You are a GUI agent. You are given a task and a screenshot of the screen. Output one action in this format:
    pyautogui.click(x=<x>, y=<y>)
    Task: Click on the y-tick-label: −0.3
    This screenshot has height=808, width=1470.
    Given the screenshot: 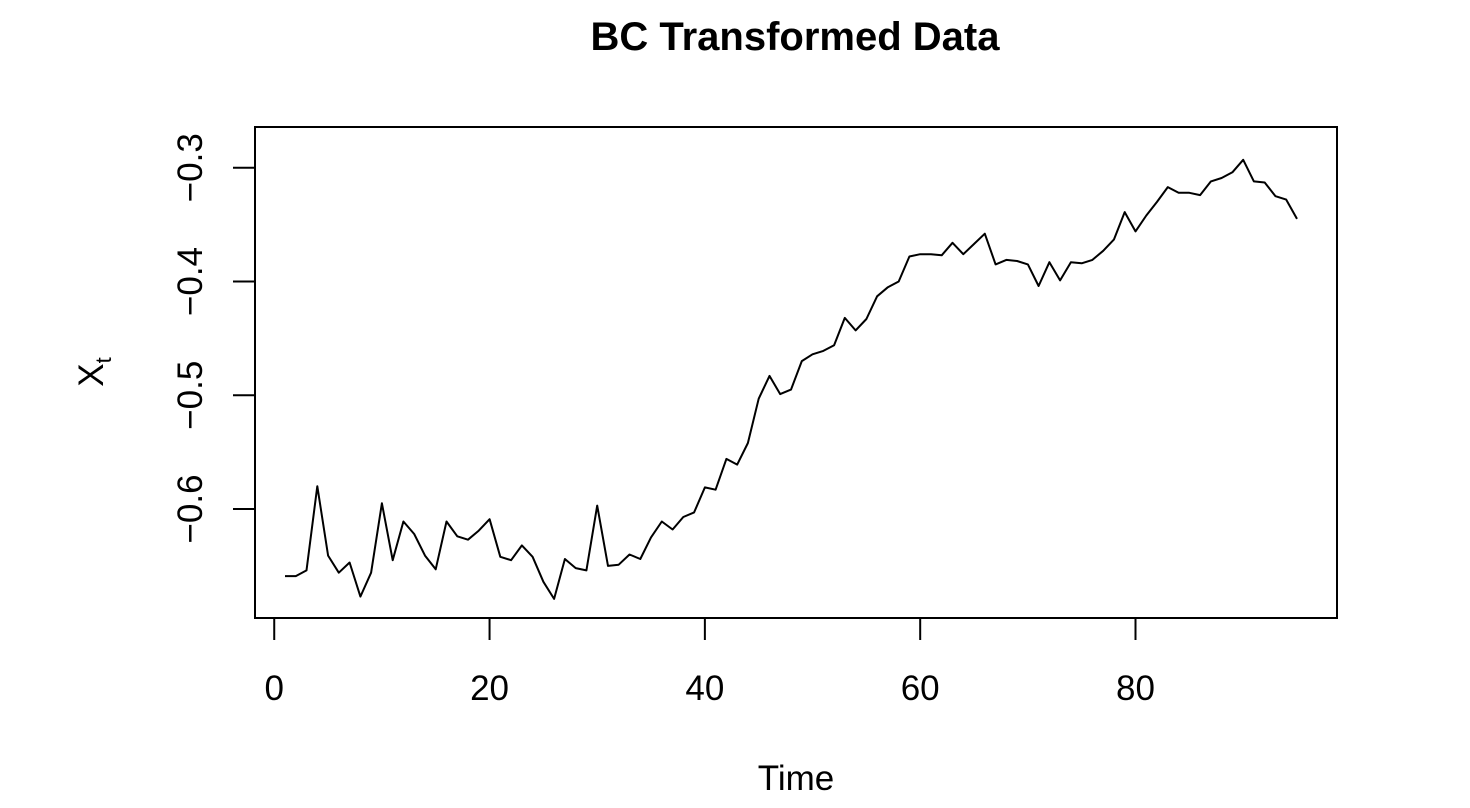 What is the action you would take?
    pyautogui.click(x=190, y=167)
    